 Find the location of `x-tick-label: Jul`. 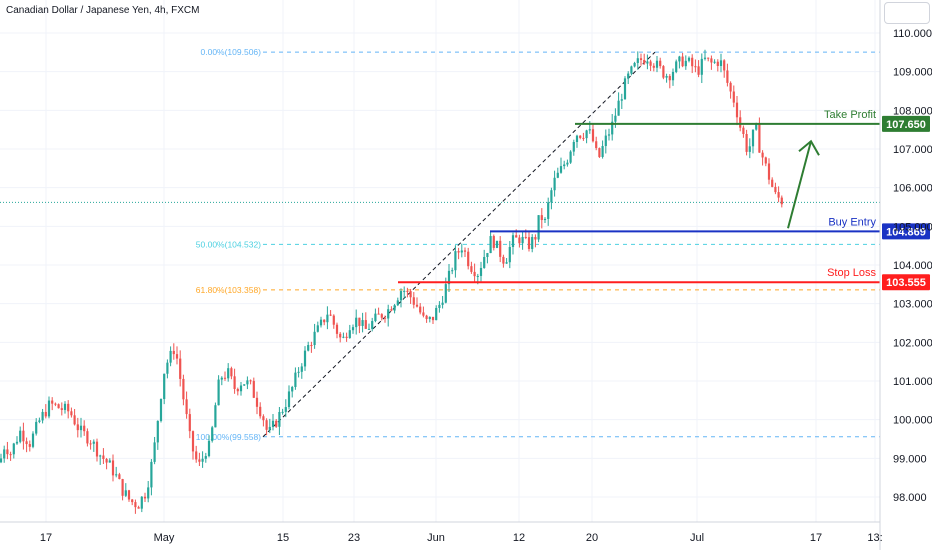

x-tick-label: Jul is located at coordinates (697, 538).